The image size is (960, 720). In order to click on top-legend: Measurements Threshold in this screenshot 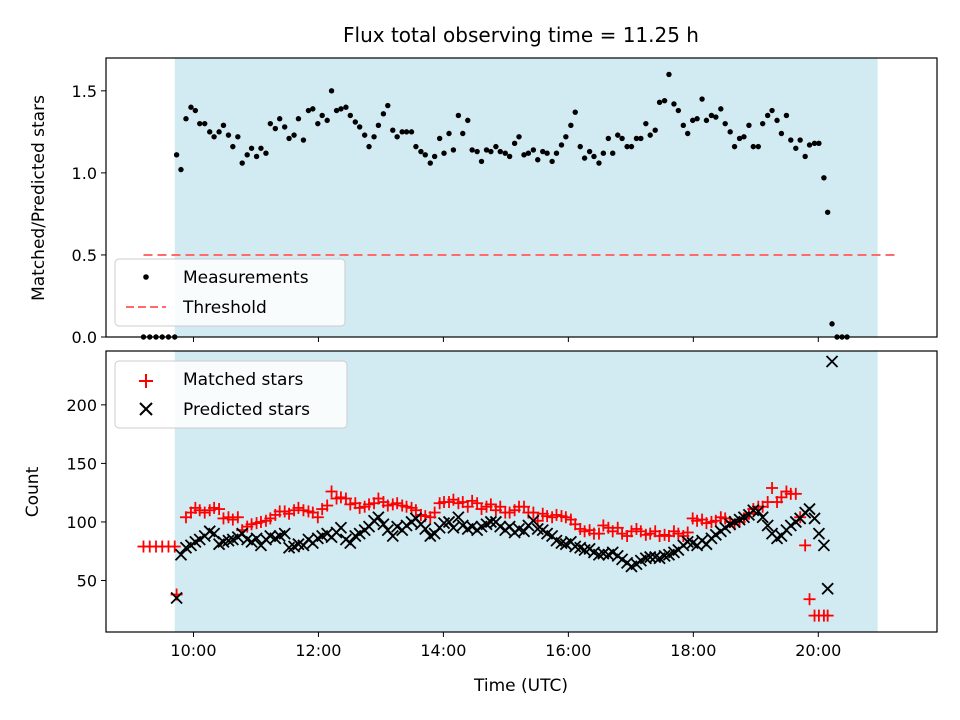, I will do `click(230, 292)`.